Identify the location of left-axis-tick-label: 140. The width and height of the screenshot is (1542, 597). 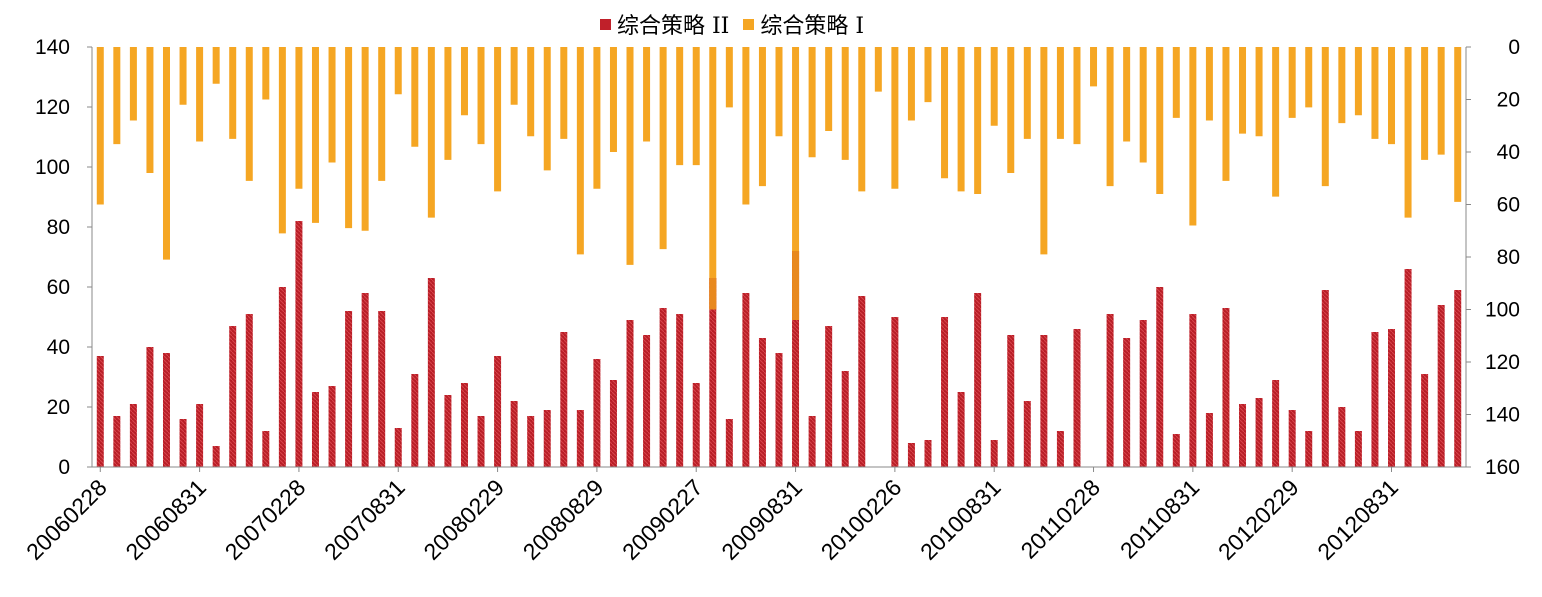
(52, 47).